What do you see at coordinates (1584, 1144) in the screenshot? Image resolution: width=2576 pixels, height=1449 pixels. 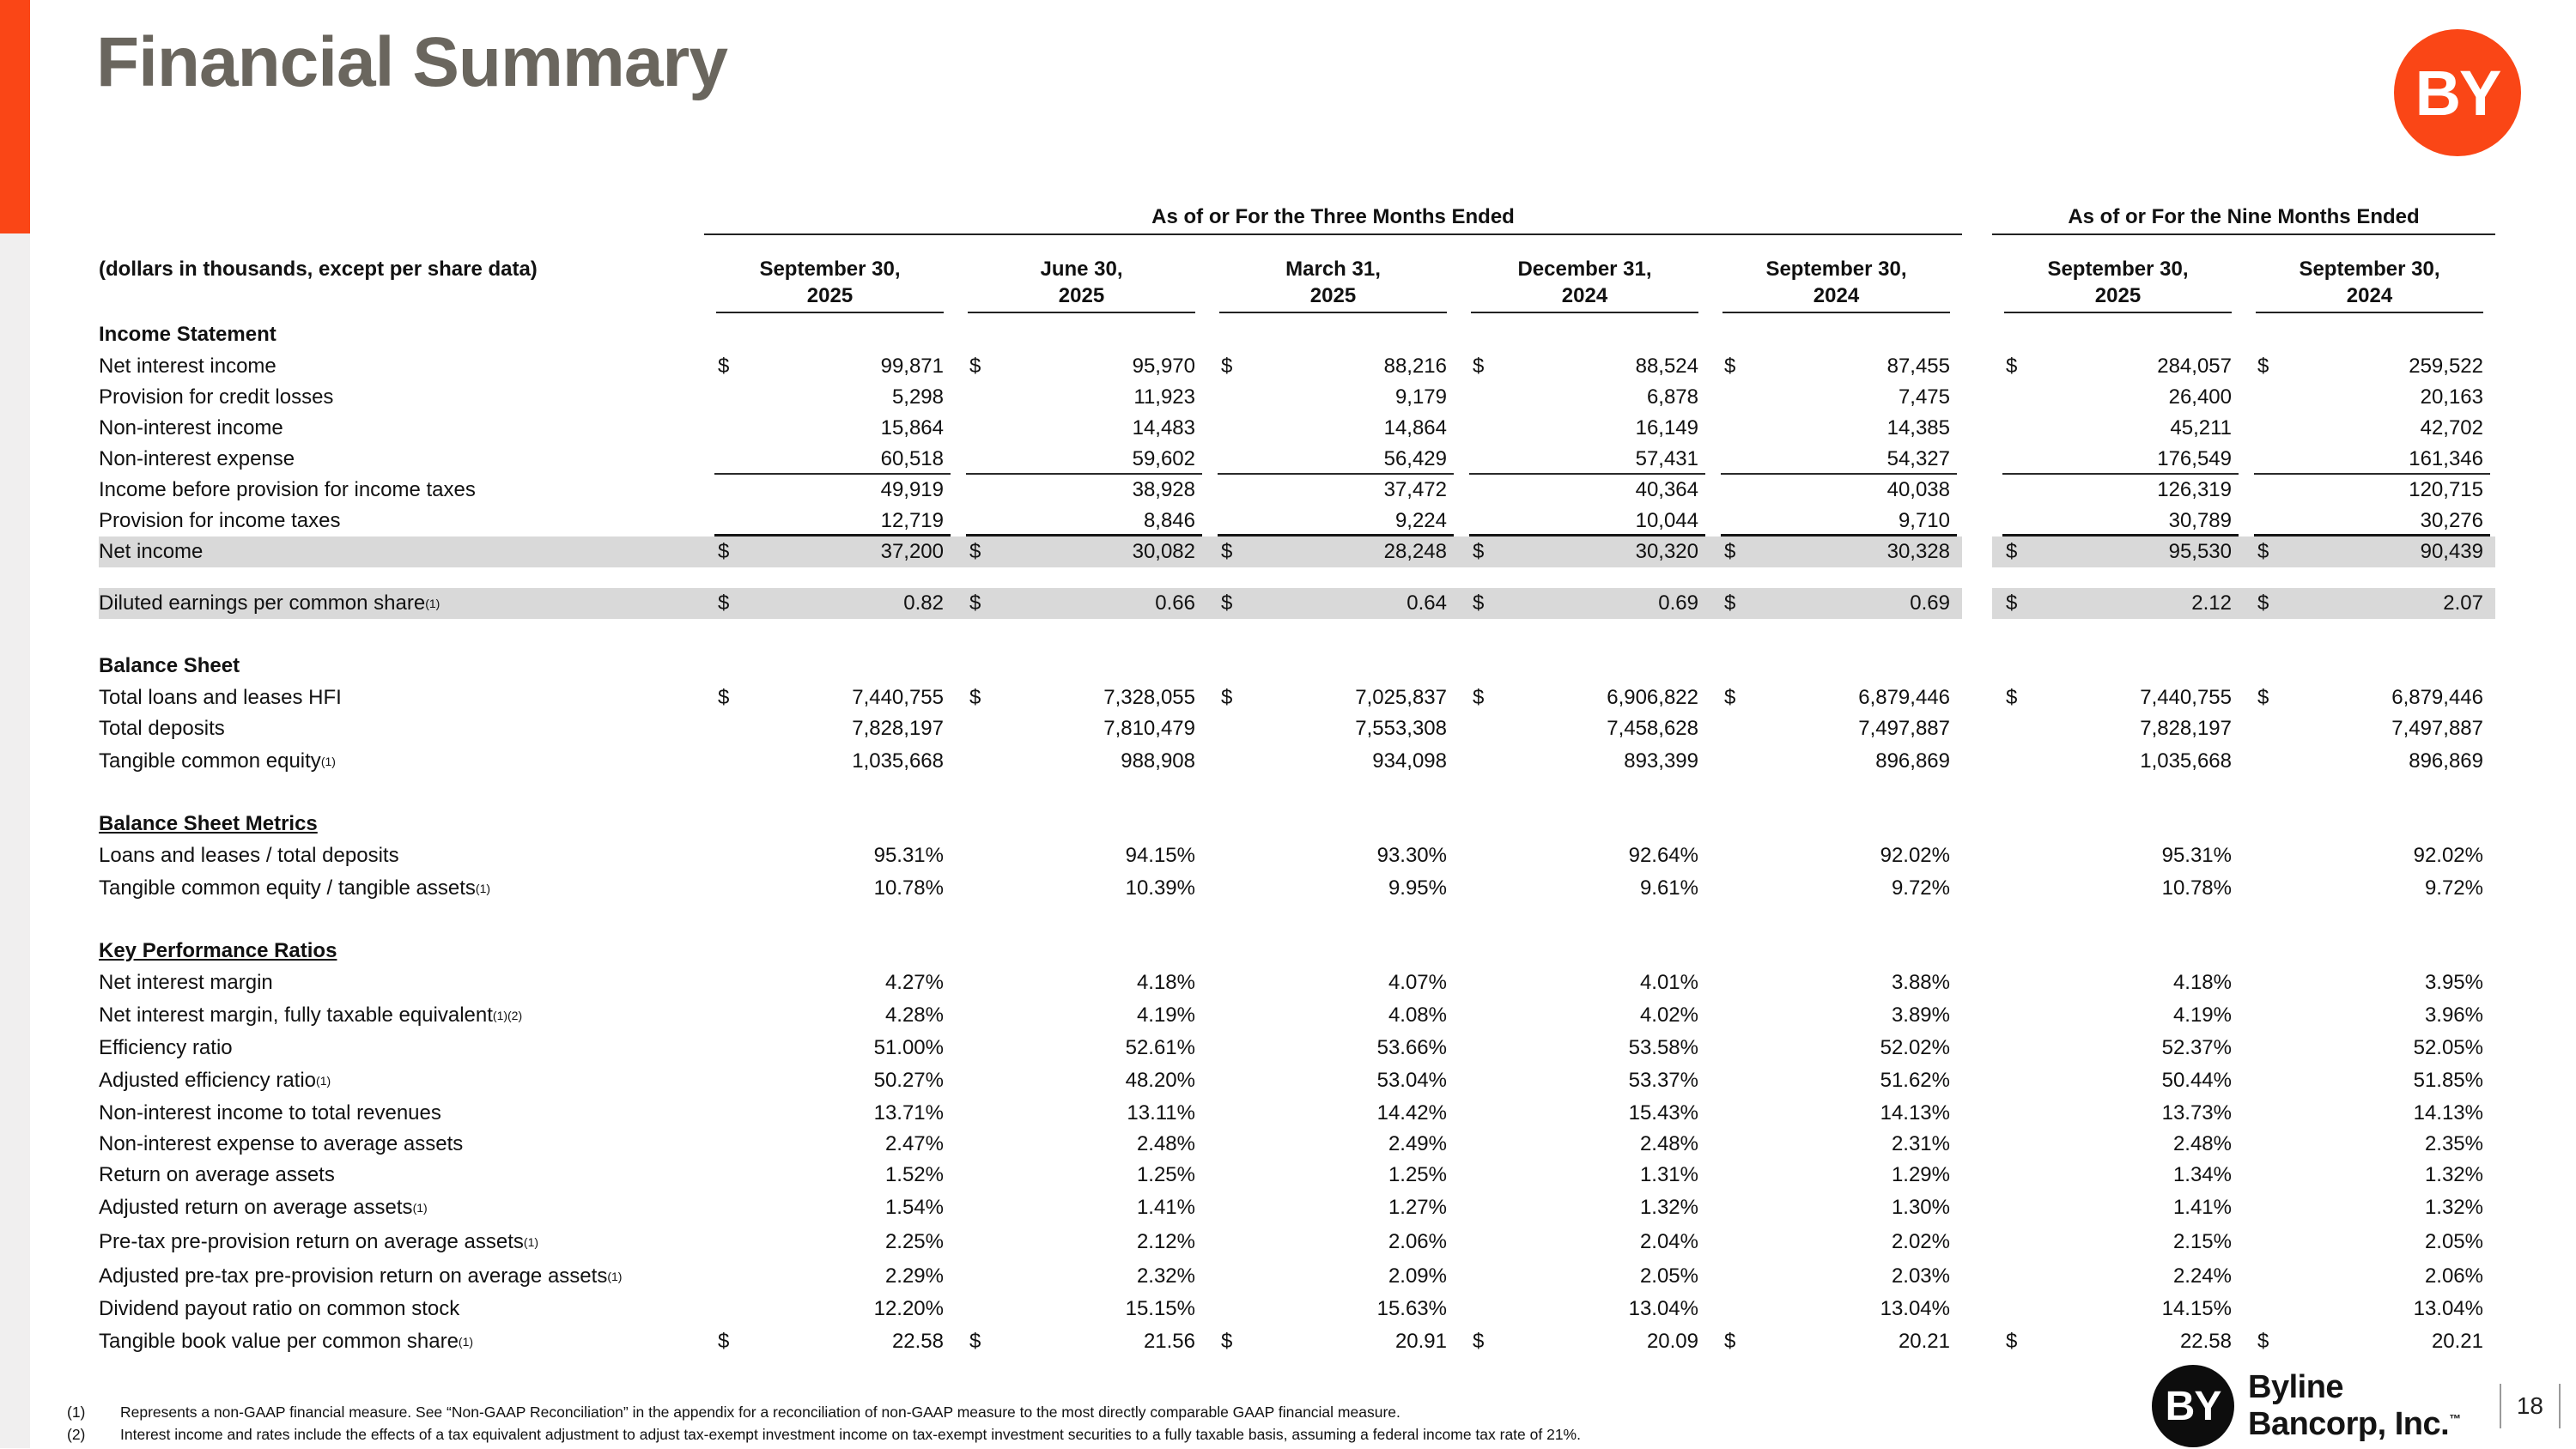 I see `table-cell: 2.48%` at bounding box center [1584, 1144].